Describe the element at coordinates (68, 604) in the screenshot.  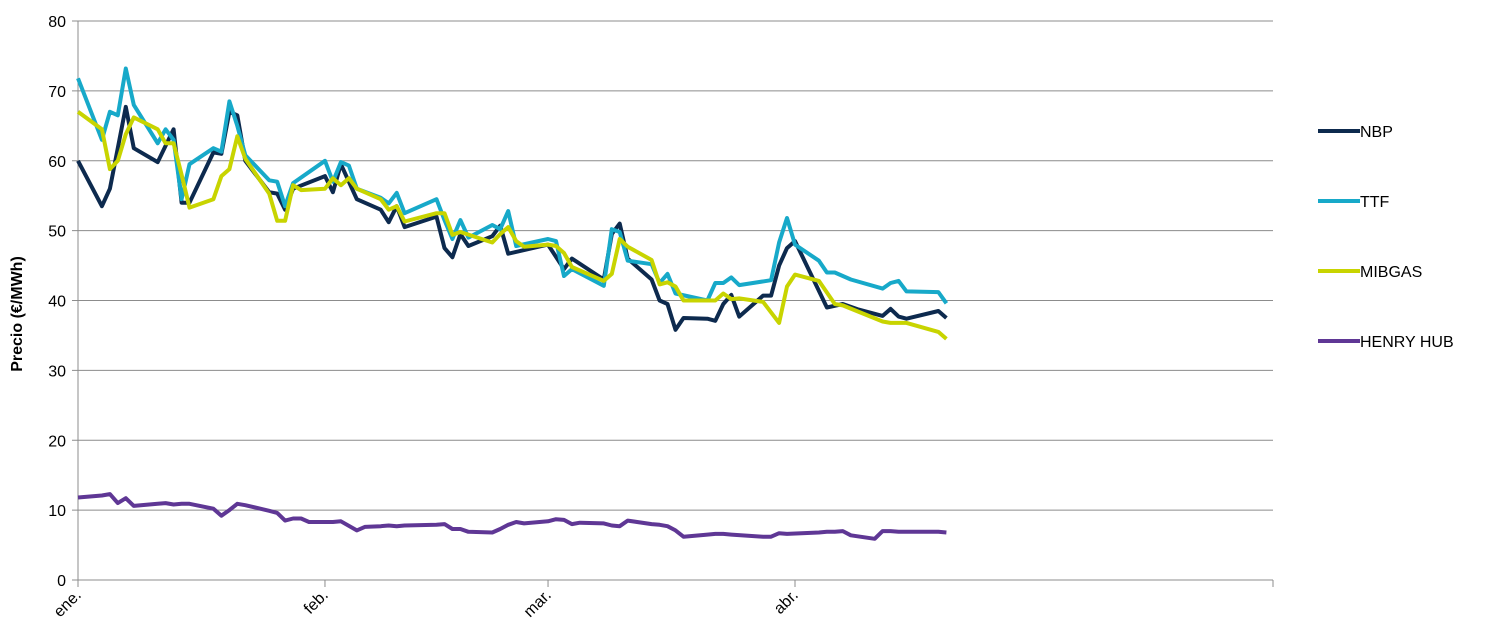
I see `x-tick-label: ene.` at that location.